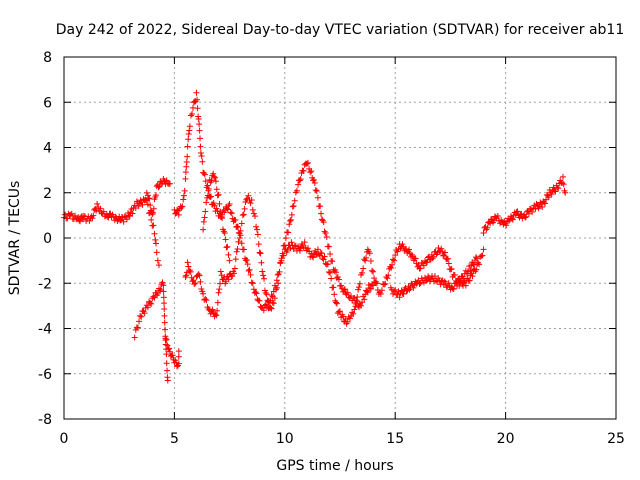 The image size is (640, 480). What do you see at coordinates (616, 439) in the screenshot?
I see `x-tick-label: 25` at bounding box center [616, 439].